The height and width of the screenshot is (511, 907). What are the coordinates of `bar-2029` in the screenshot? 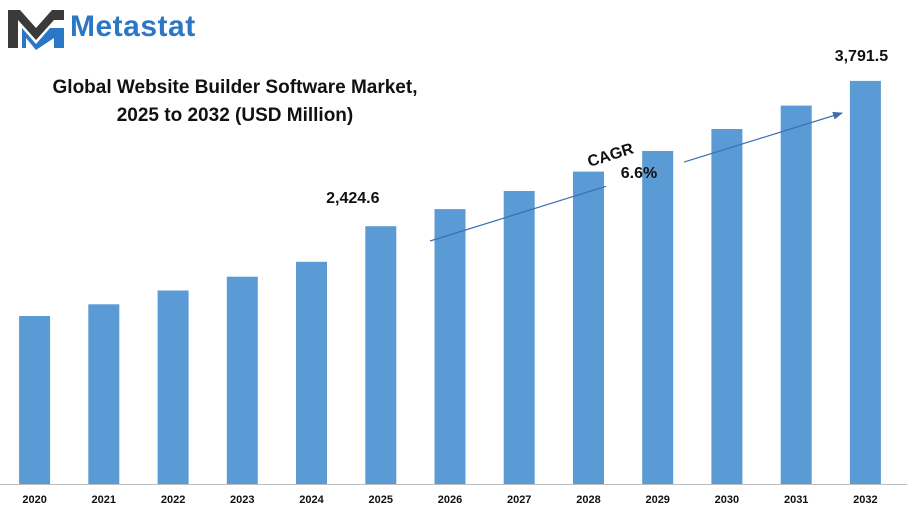 It's located at (658, 317).